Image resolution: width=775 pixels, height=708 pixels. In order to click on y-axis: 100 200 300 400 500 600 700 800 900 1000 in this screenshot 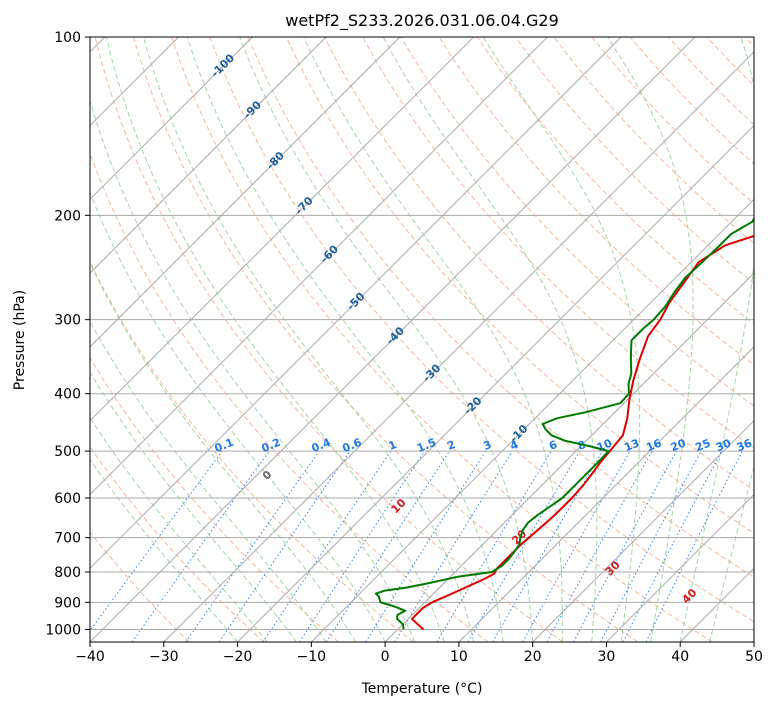, I will do `click(67, 334)`.